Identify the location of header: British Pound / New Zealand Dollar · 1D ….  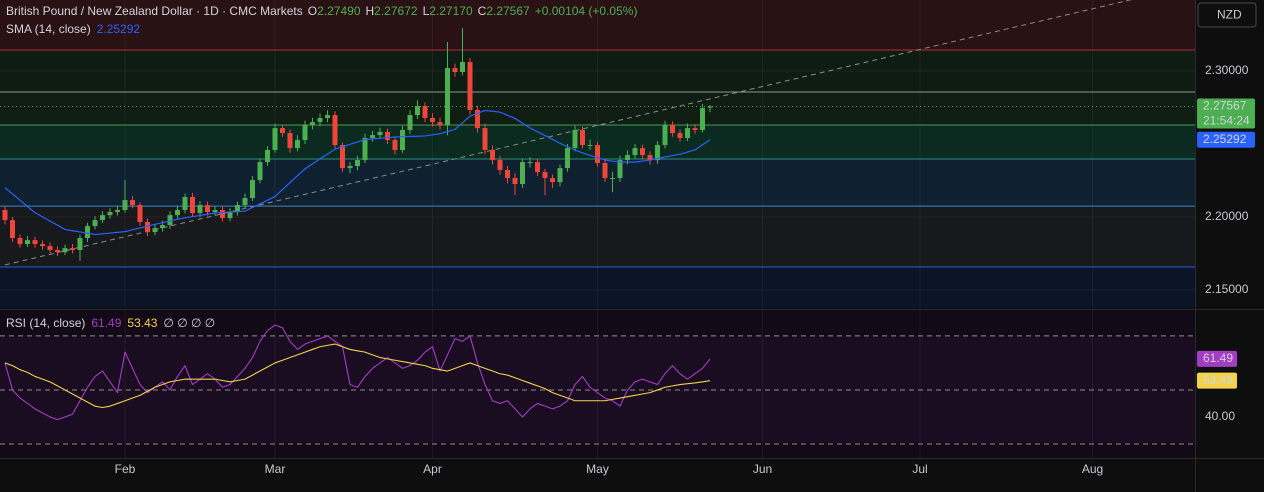
(321, 11).